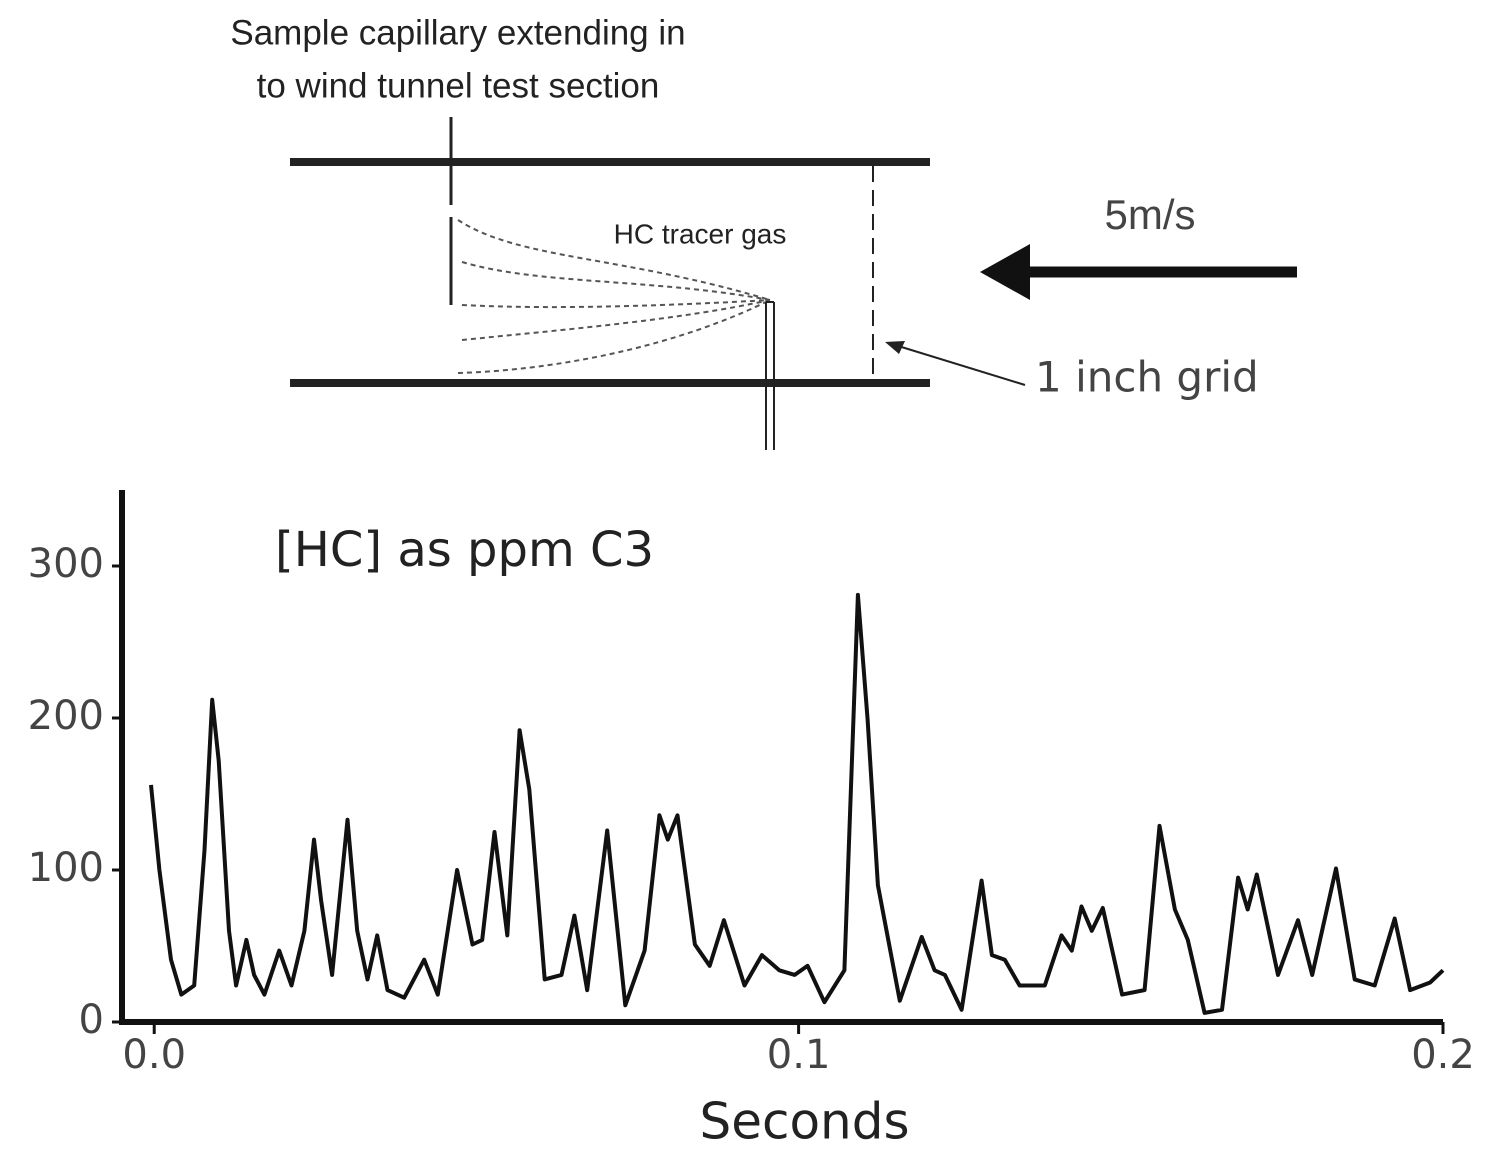 The height and width of the screenshot is (1172, 1508). Describe the element at coordinates (799, 1055) in the screenshot. I see `x-tick-label: 0.1` at that location.